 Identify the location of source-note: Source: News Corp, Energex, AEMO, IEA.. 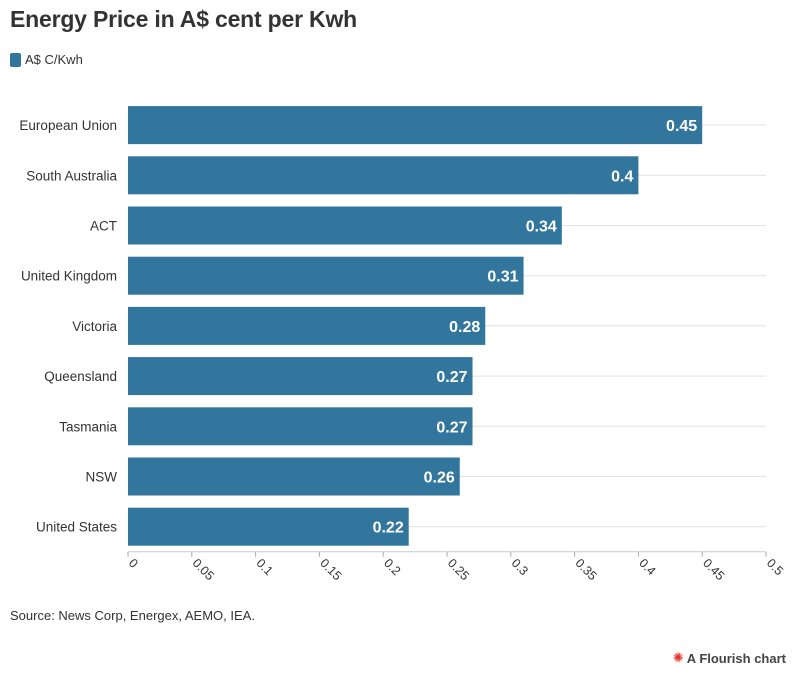
(132, 615).